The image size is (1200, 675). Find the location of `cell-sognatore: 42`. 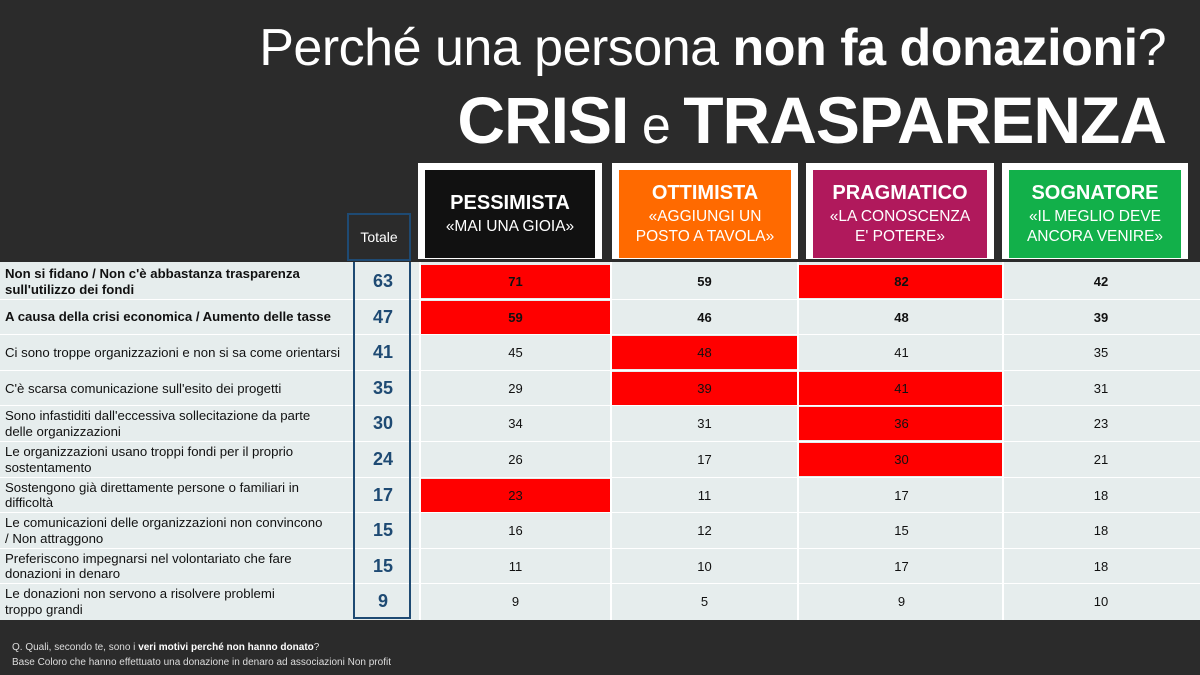

cell-sognatore: 42 is located at coordinates (1101, 281).